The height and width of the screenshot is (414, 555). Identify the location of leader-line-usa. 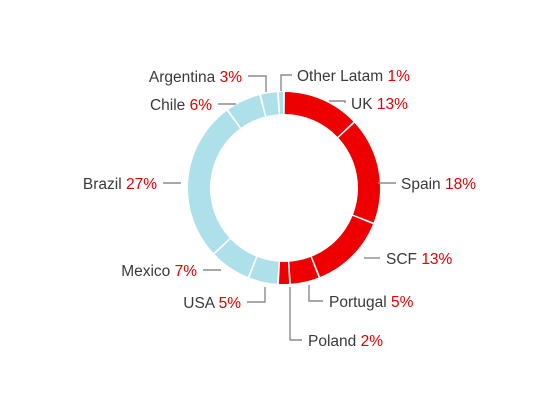
(256, 295).